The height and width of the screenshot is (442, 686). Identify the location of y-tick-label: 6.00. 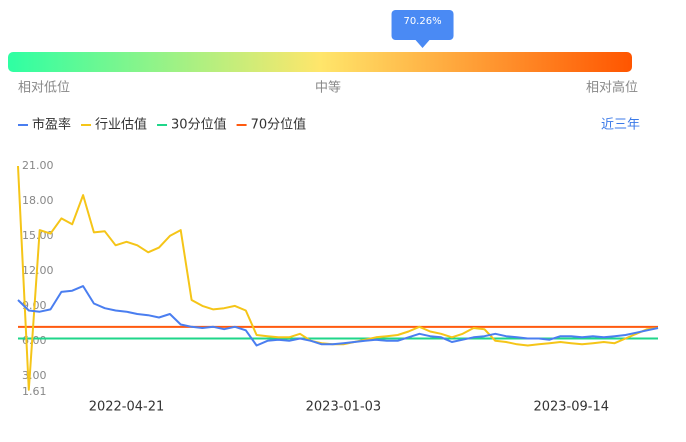
(34, 340).